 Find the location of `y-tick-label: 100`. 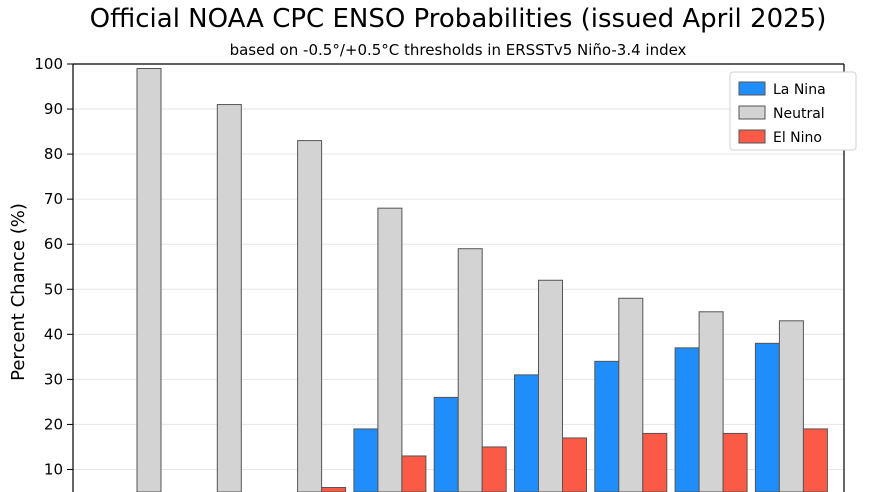

y-tick-label: 100 is located at coordinates (48, 64).